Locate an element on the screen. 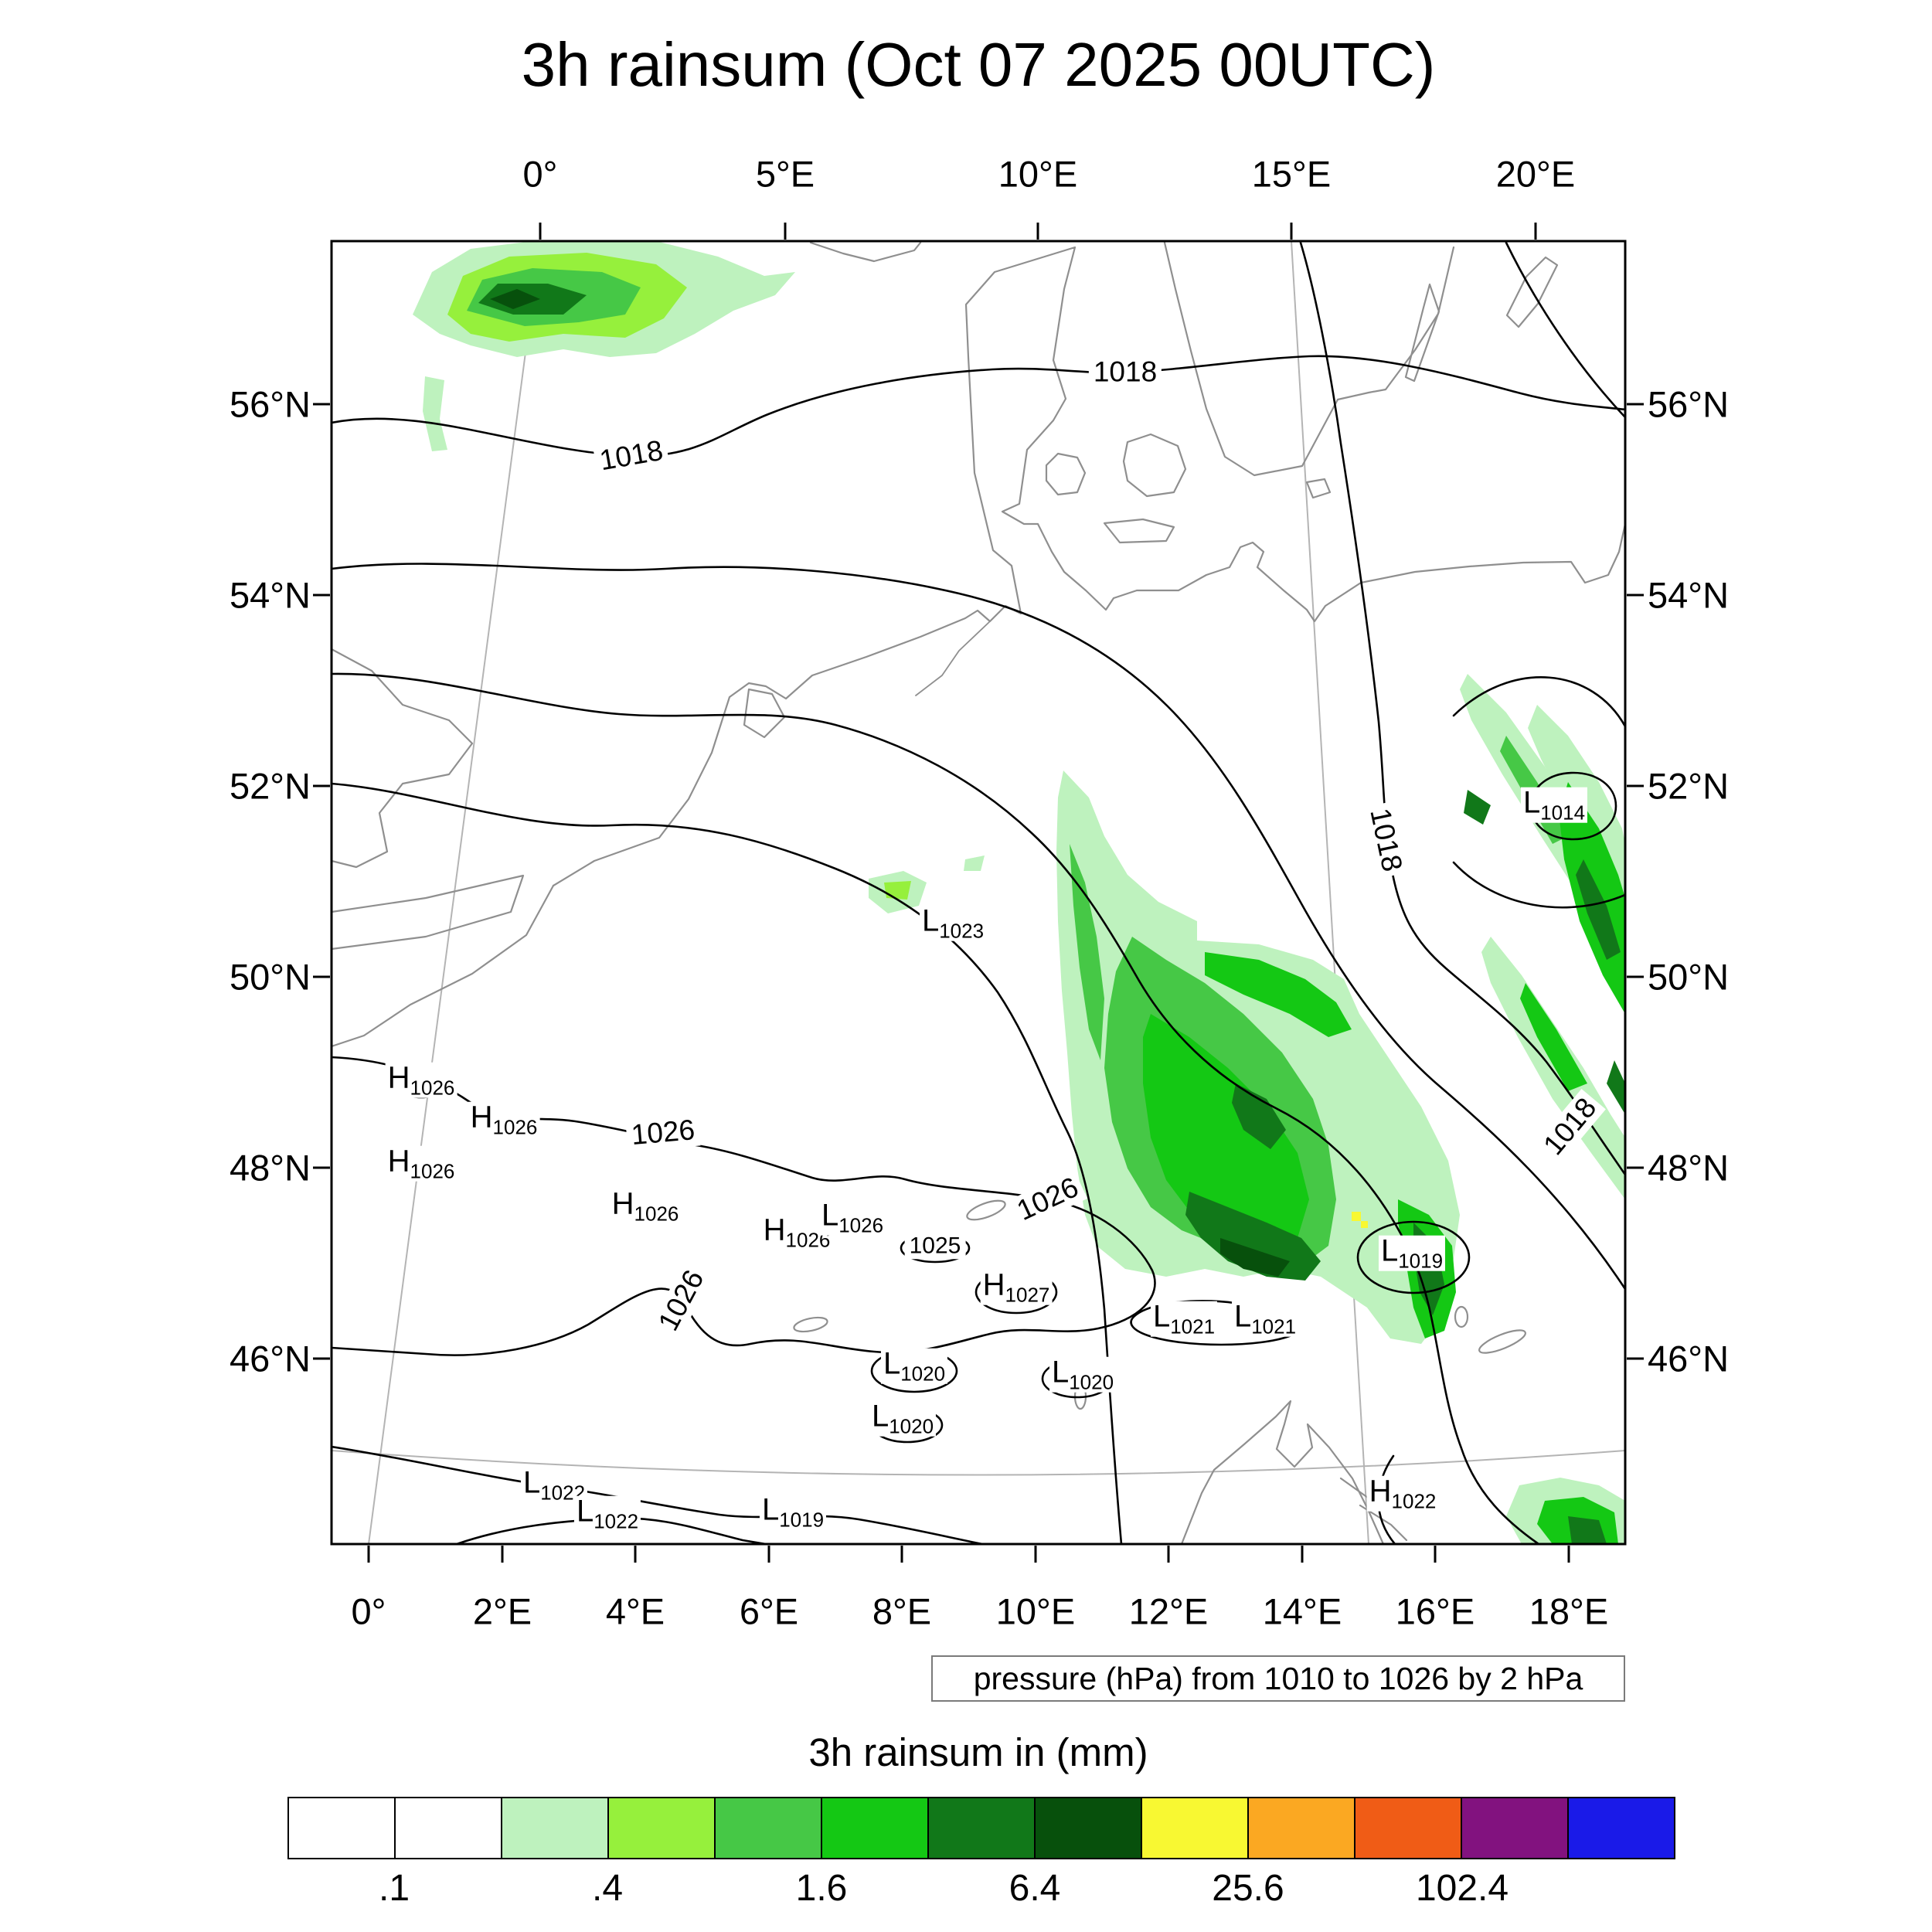 The image size is (1932, 1932). bottom-axis-label: 14°E is located at coordinates (1302, 1611).